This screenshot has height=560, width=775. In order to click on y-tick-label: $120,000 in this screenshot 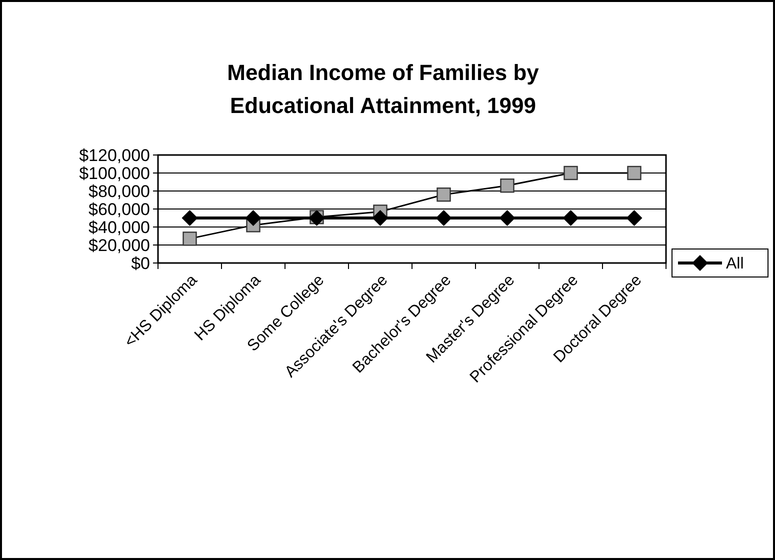, I will do `click(114, 155)`.